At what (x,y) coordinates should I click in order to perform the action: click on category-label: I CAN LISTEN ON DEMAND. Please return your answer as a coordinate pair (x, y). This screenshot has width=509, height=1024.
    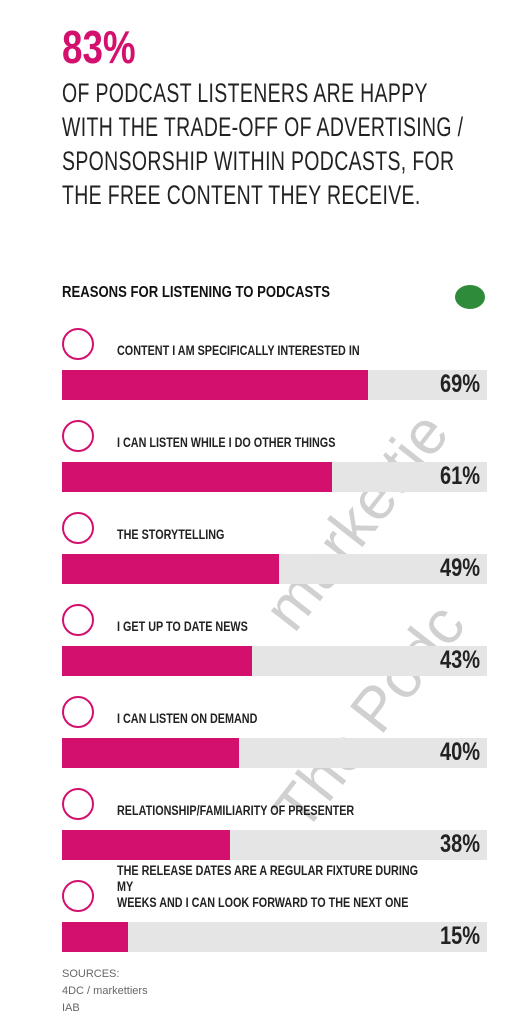
    Looking at the image, I should click on (187, 718).